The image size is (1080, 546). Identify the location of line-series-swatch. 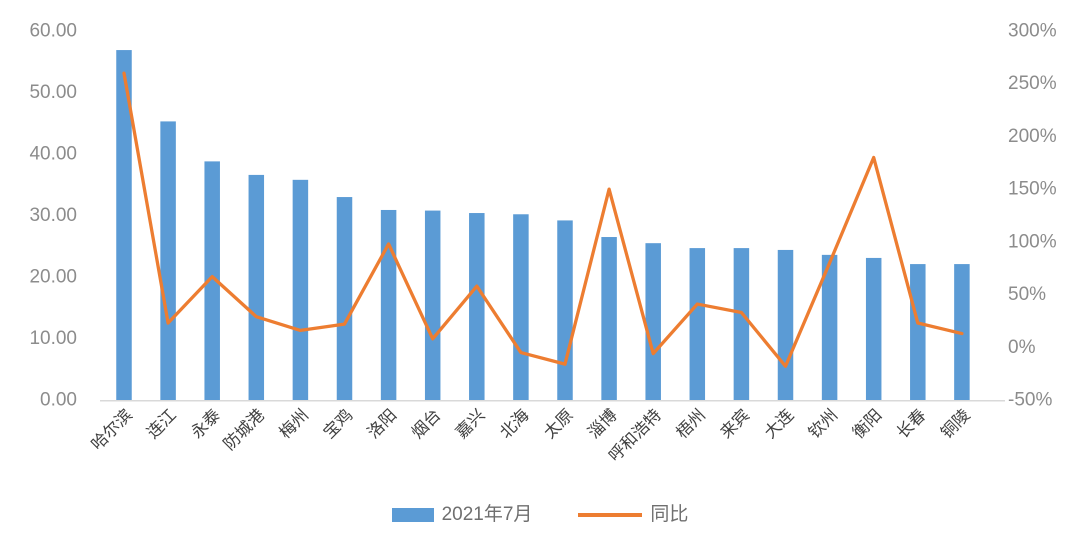
(610, 514).